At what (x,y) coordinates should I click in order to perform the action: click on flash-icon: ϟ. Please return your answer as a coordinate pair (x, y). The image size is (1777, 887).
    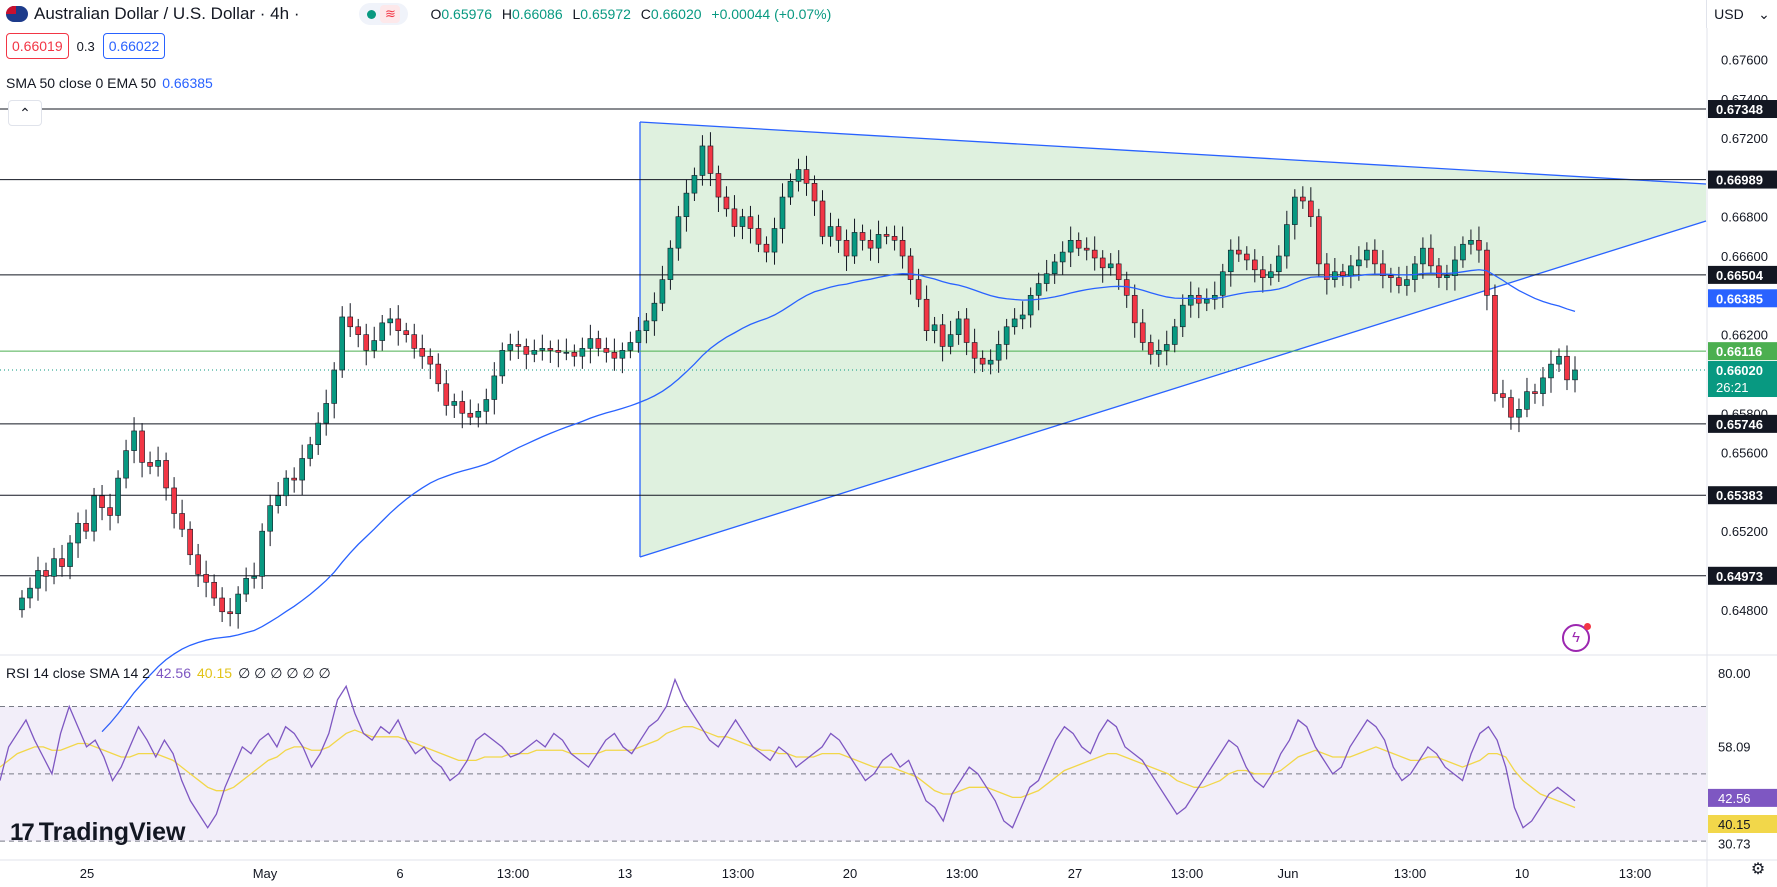
    Looking at the image, I should click on (1576, 637).